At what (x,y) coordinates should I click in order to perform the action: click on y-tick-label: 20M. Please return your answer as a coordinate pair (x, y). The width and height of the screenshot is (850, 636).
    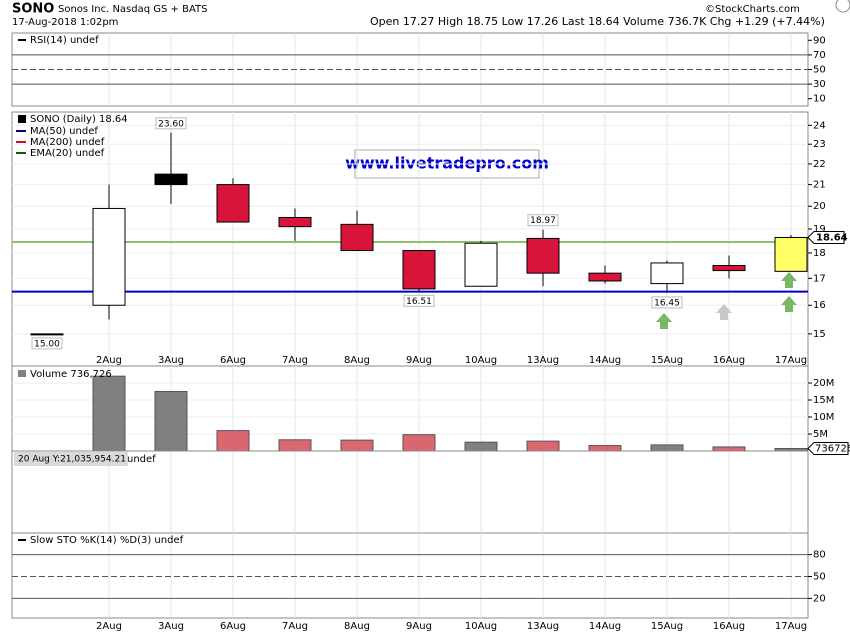
    Looking at the image, I should click on (823, 383).